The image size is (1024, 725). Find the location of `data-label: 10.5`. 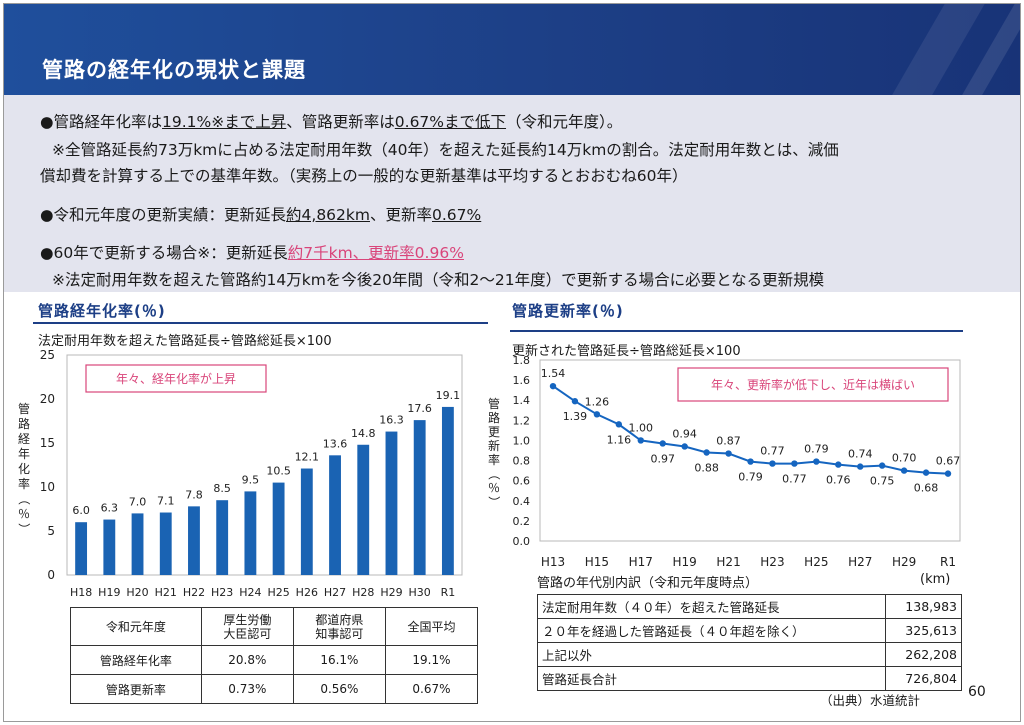

data-label: 10.5 is located at coordinates (278, 471).